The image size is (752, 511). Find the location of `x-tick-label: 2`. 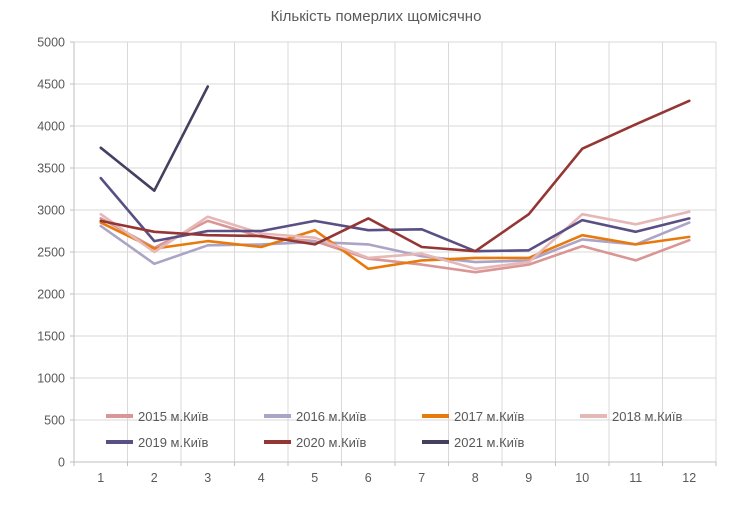

x-tick-label: 2 is located at coordinates (154, 478).